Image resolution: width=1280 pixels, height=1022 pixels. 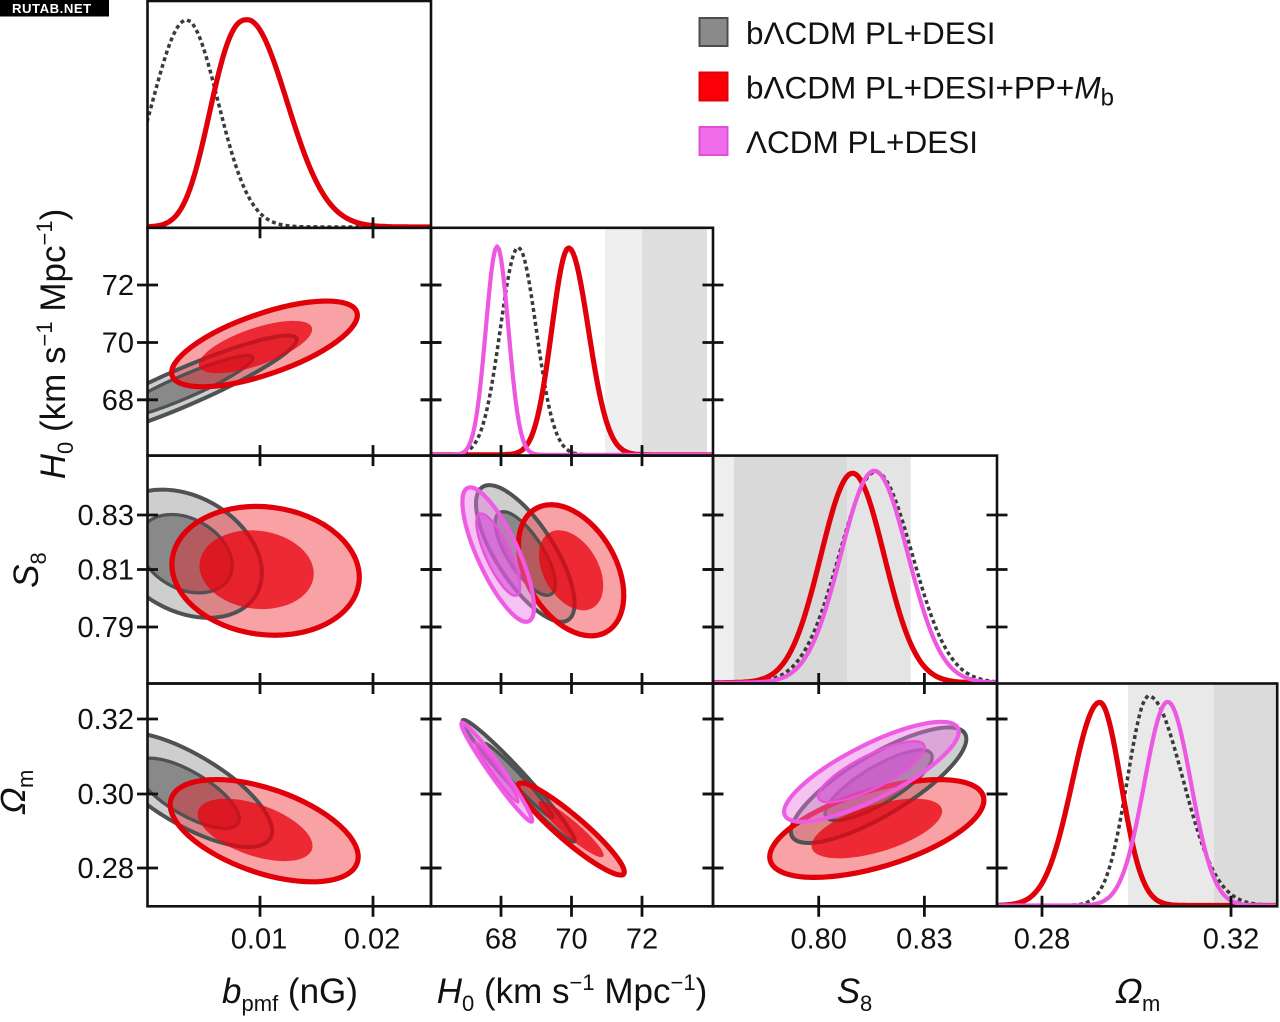 I want to click on svg-text: bpmf (nG), so click(x=290, y=994).